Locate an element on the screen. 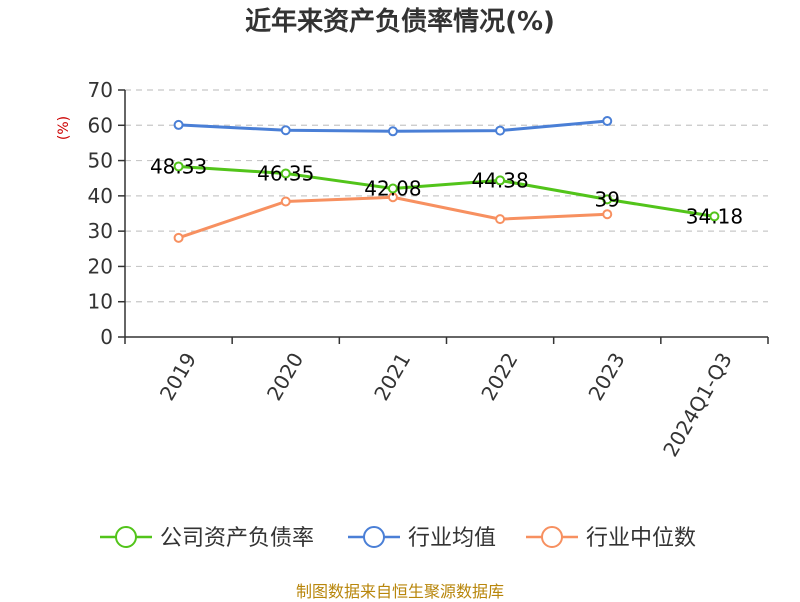 This screenshot has height=602, width=800. data-label: 39 is located at coordinates (607, 199).